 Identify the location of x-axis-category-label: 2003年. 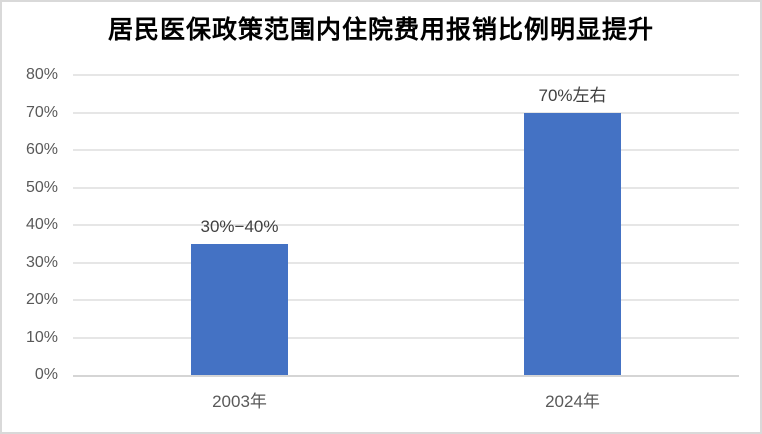
(239, 401).